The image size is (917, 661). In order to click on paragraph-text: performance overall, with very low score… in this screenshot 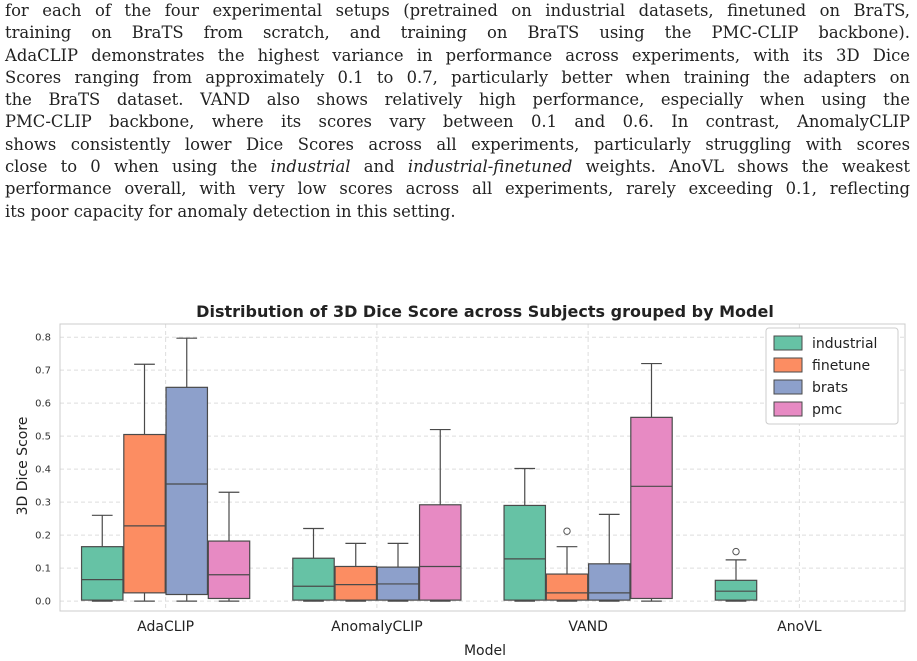, I will do `click(457, 189)`.